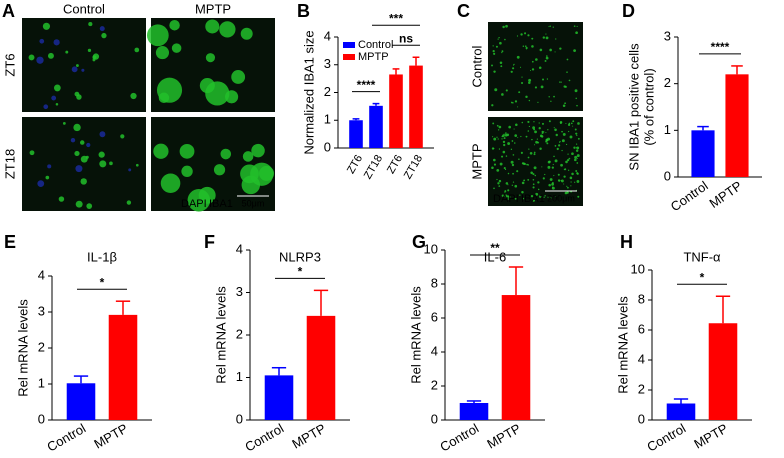 This screenshot has width=784, height=458. I want to click on legend-label: Control, so click(375, 45).